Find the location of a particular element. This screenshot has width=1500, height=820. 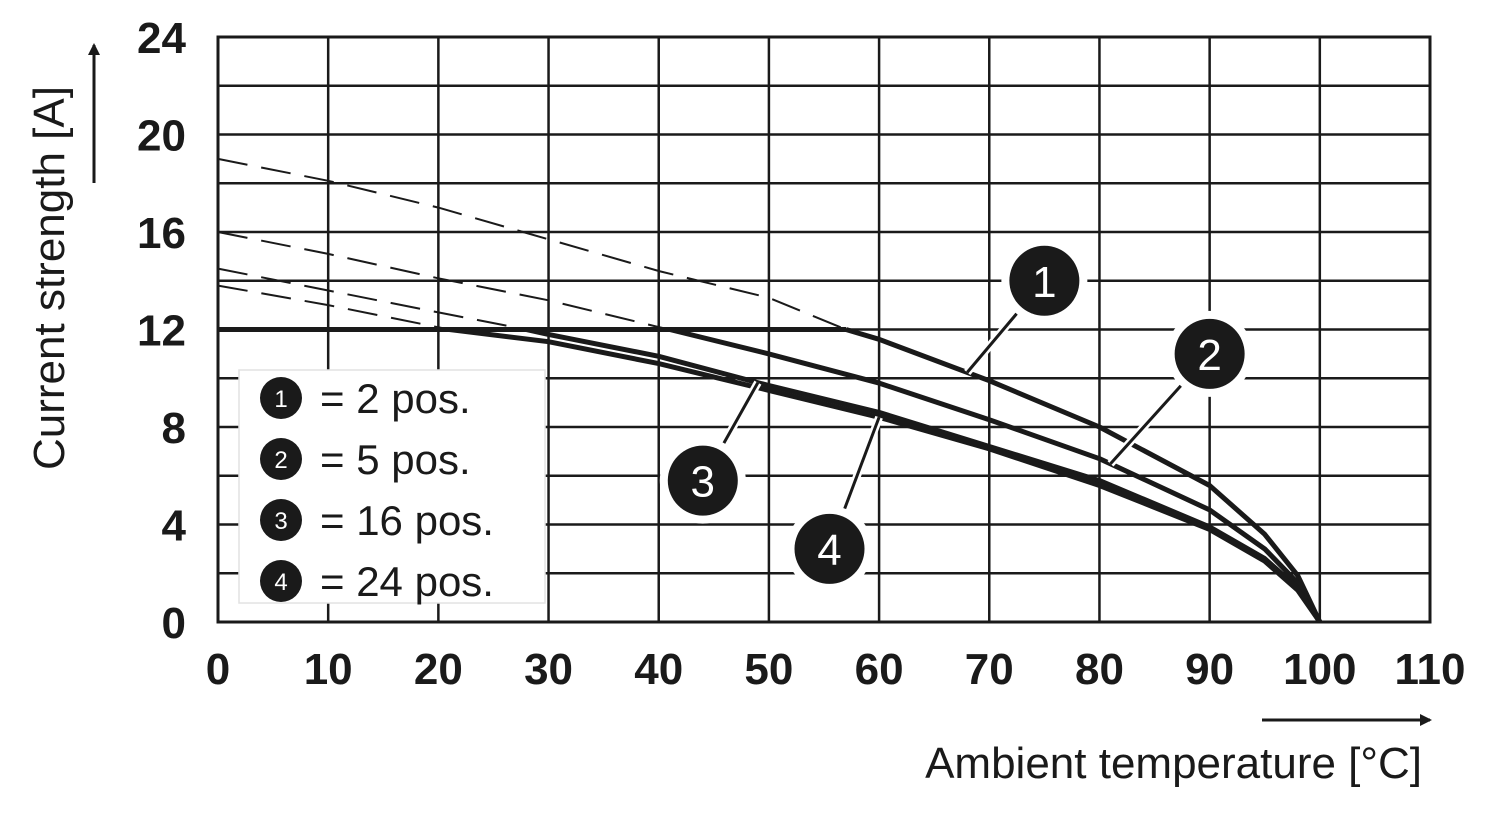

legend-entry: = 2 pos. is located at coordinates (395, 398).